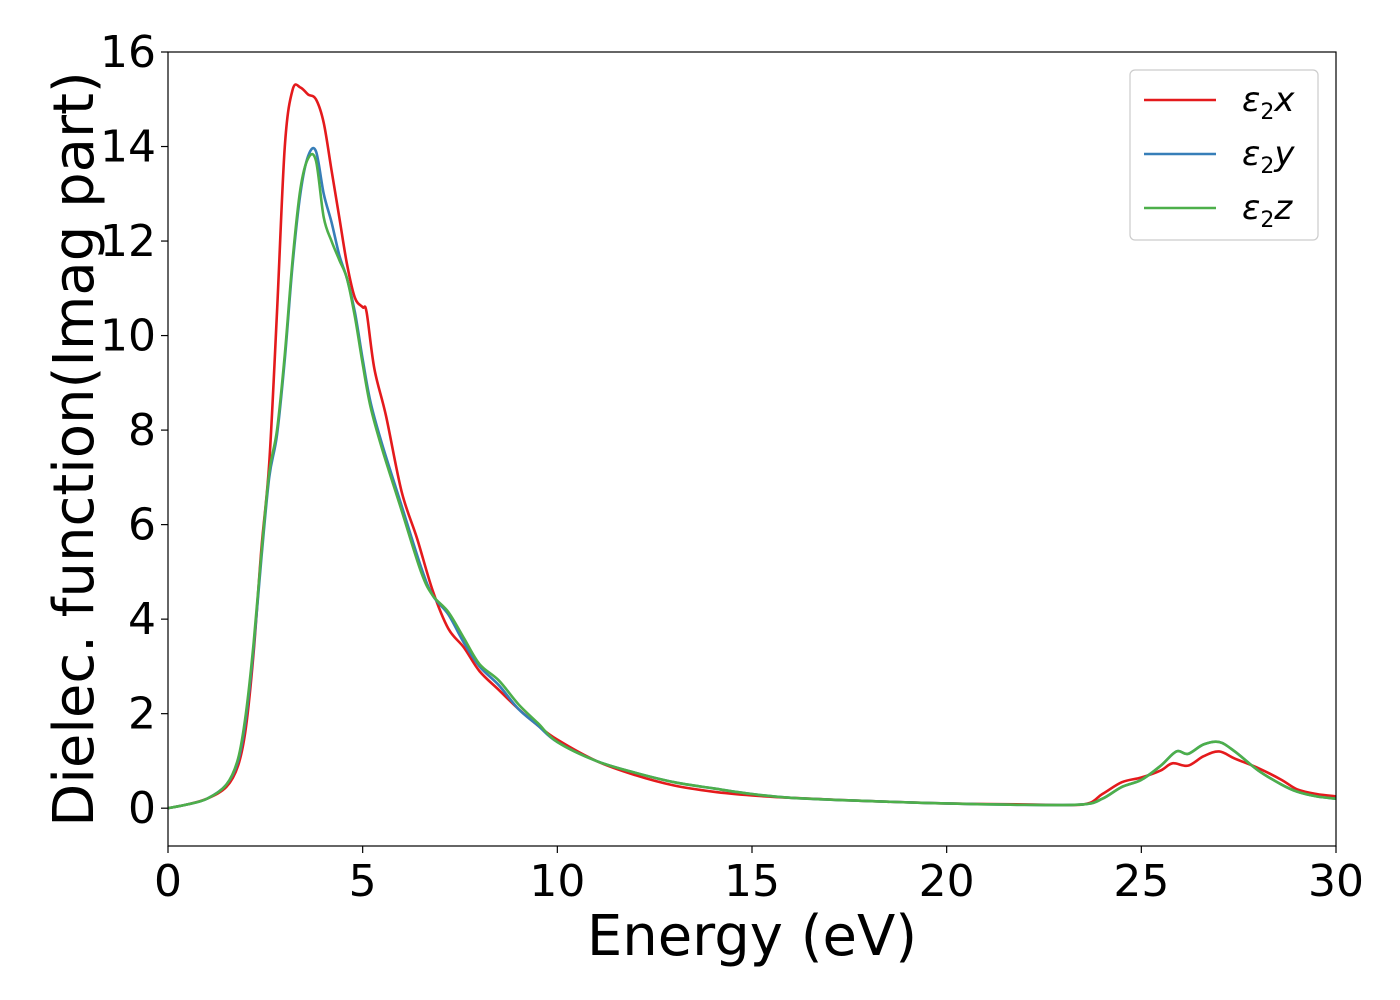 Image resolution: width=1400 pixels, height=1000 pixels. What do you see at coordinates (128, 52) in the screenshot?
I see `y-tick-label: 16` at bounding box center [128, 52].